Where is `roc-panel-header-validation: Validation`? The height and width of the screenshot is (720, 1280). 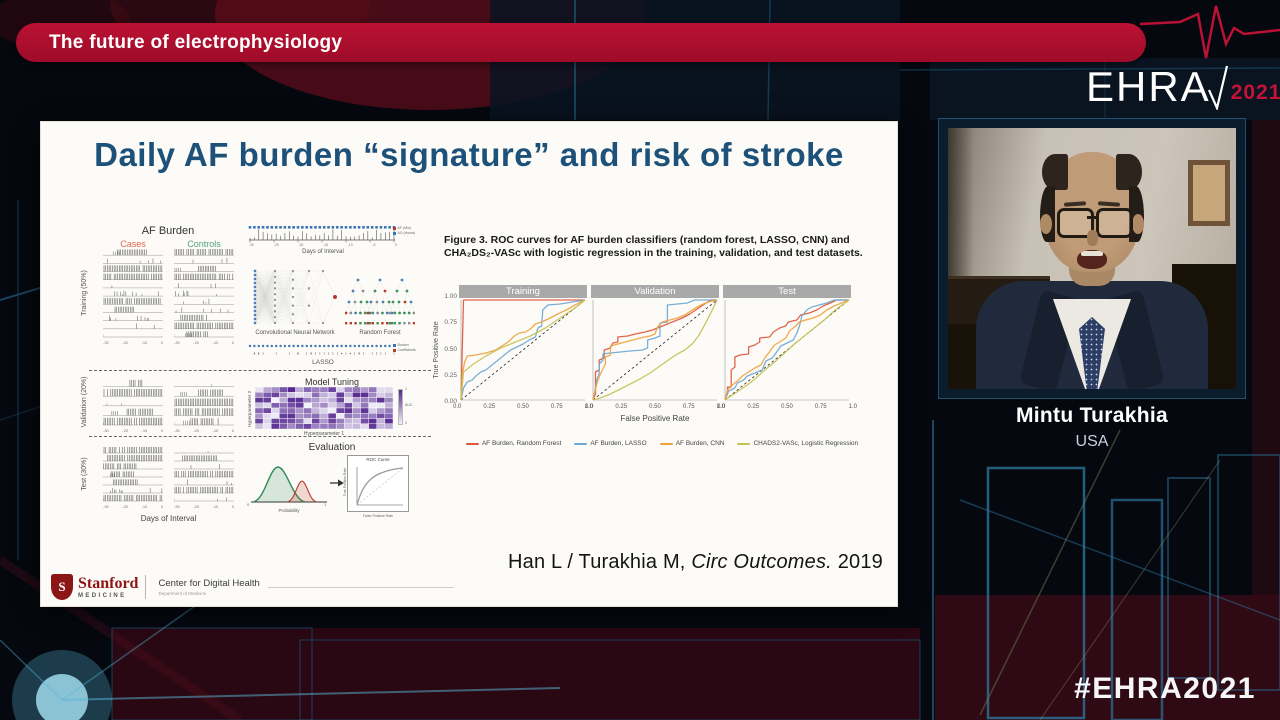 roc-panel-header-validation: Validation is located at coordinates (655, 291).